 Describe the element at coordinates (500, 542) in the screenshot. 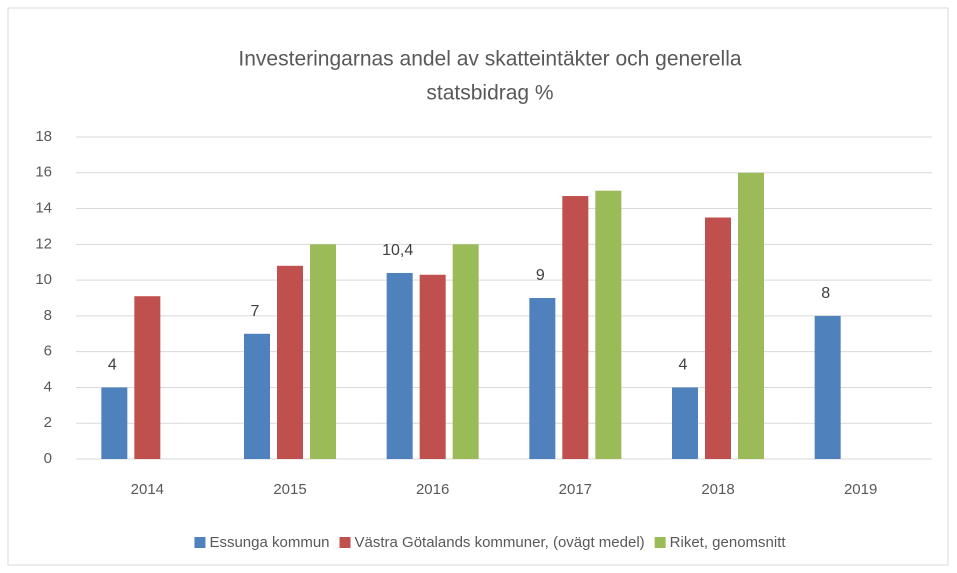

I see `legend-label: Västra Götalands kommuner, (ovägt medel)` at that location.